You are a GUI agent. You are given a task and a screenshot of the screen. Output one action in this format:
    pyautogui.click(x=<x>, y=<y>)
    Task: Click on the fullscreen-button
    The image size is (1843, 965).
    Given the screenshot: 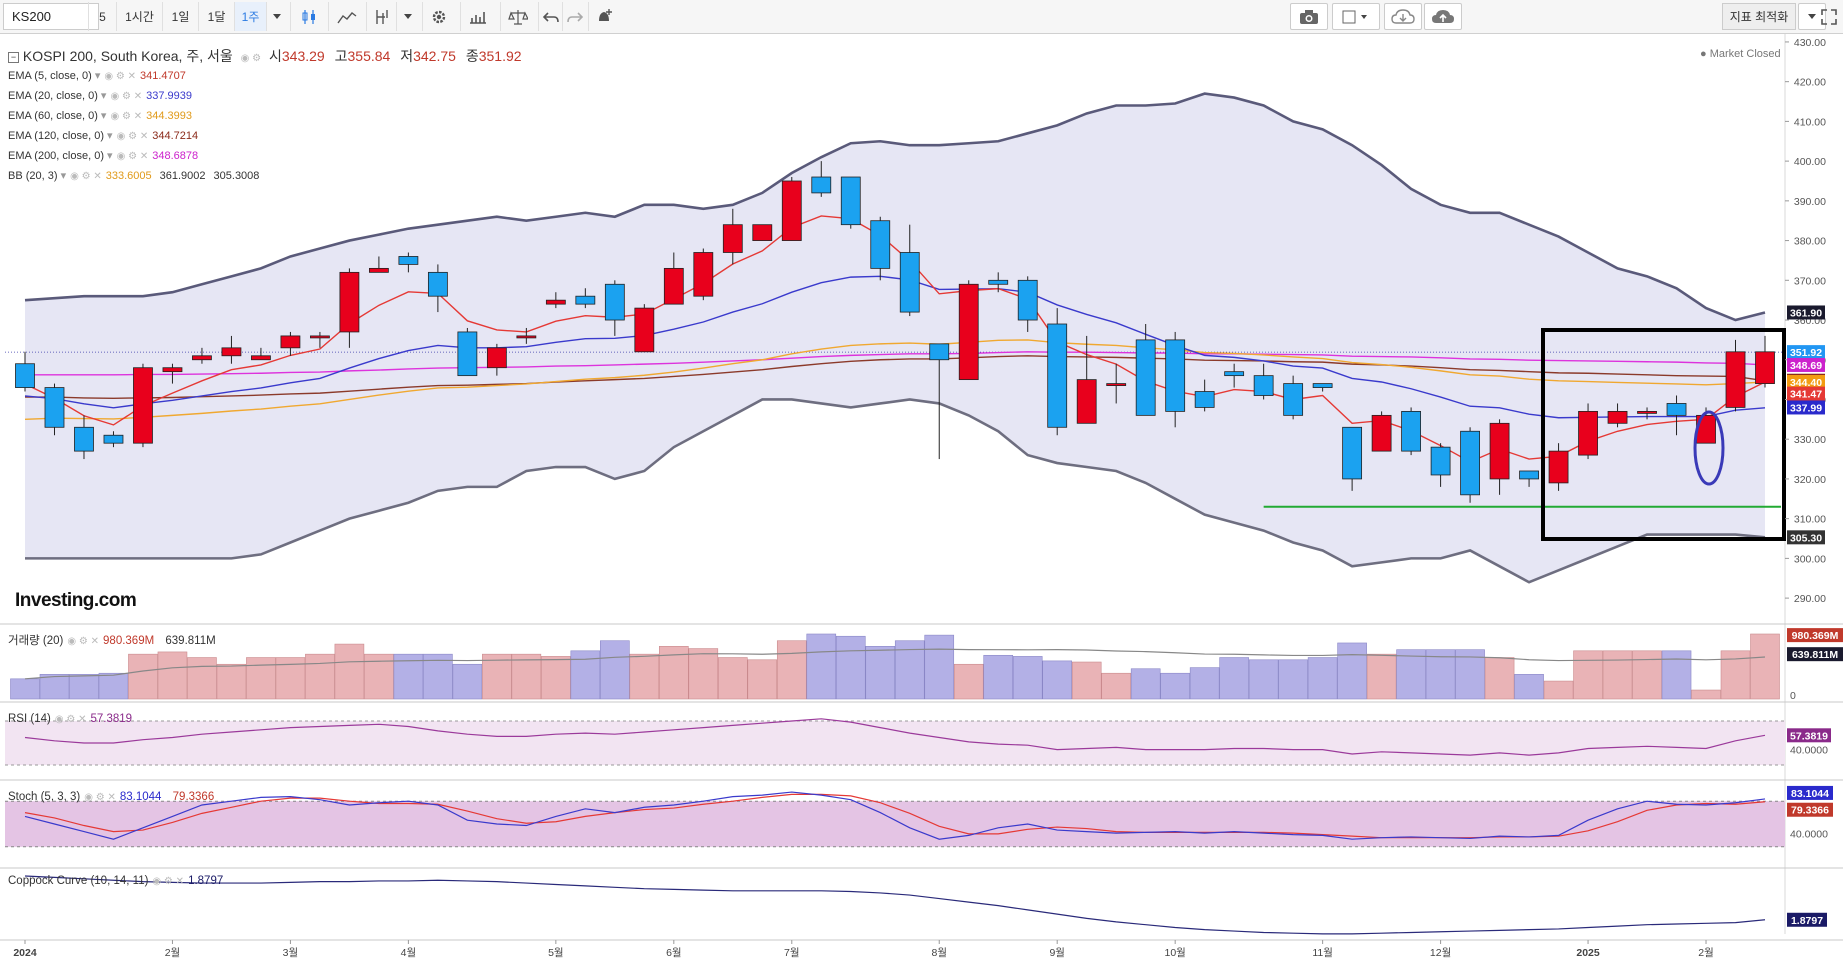 What is the action you would take?
    pyautogui.click(x=1829, y=16)
    